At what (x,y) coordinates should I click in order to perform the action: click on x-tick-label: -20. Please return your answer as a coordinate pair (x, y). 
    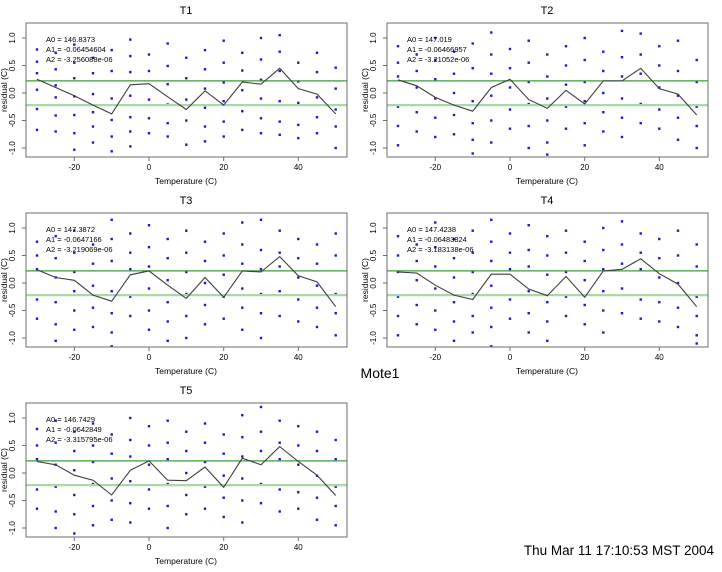
    Looking at the image, I should click on (75, 167).